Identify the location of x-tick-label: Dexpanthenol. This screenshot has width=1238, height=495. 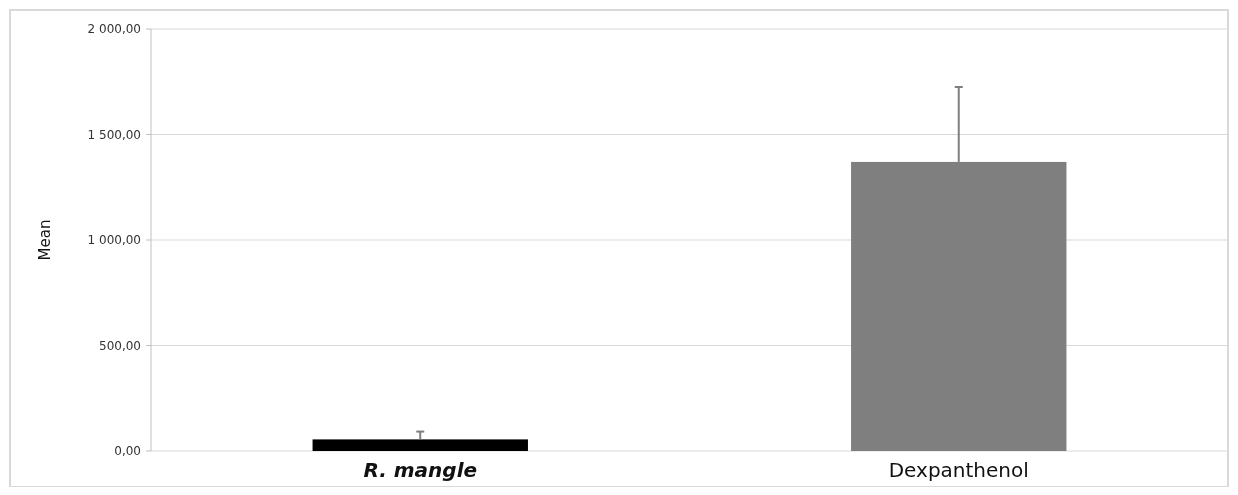
(958, 470).